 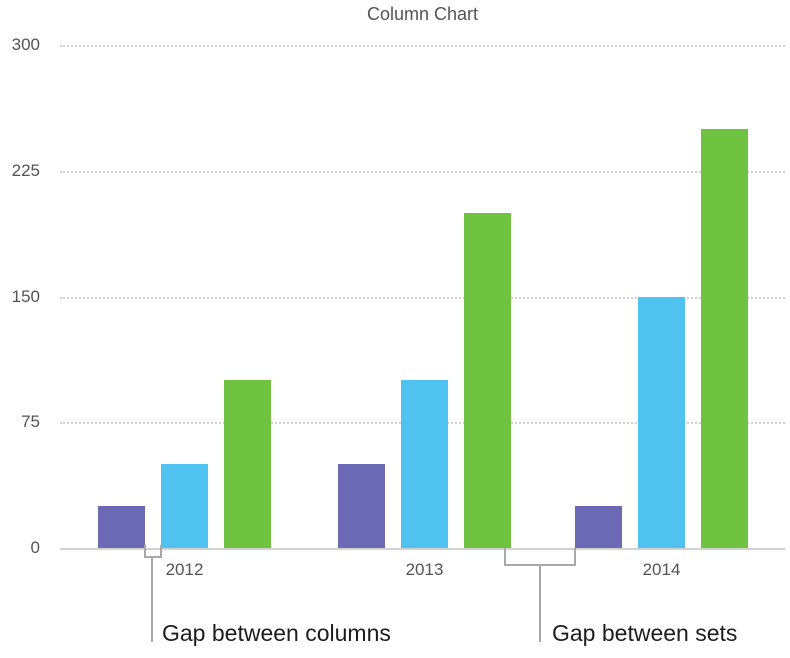 I want to click on bar-2014-purple, so click(x=598, y=527).